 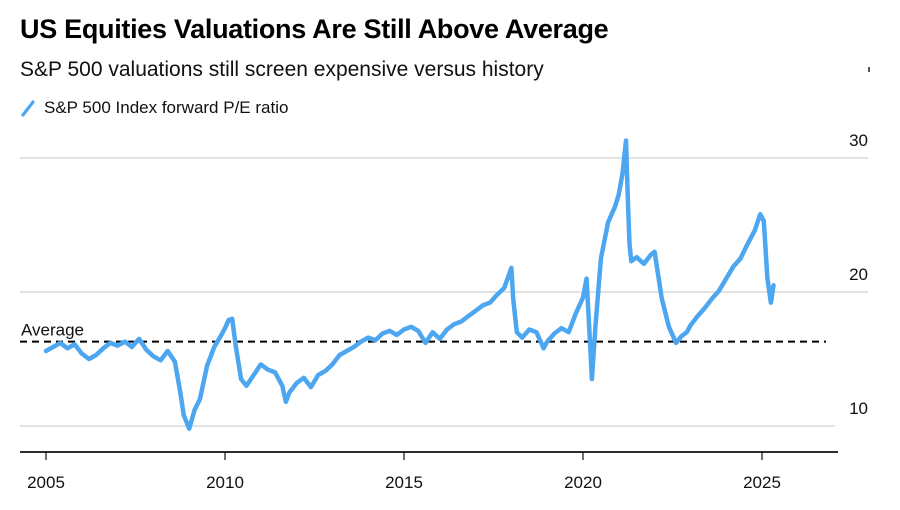 What do you see at coordinates (429, 471) in the screenshot?
I see `x-axis: 2005 2010 2015 2020 2025` at bounding box center [429, 471].